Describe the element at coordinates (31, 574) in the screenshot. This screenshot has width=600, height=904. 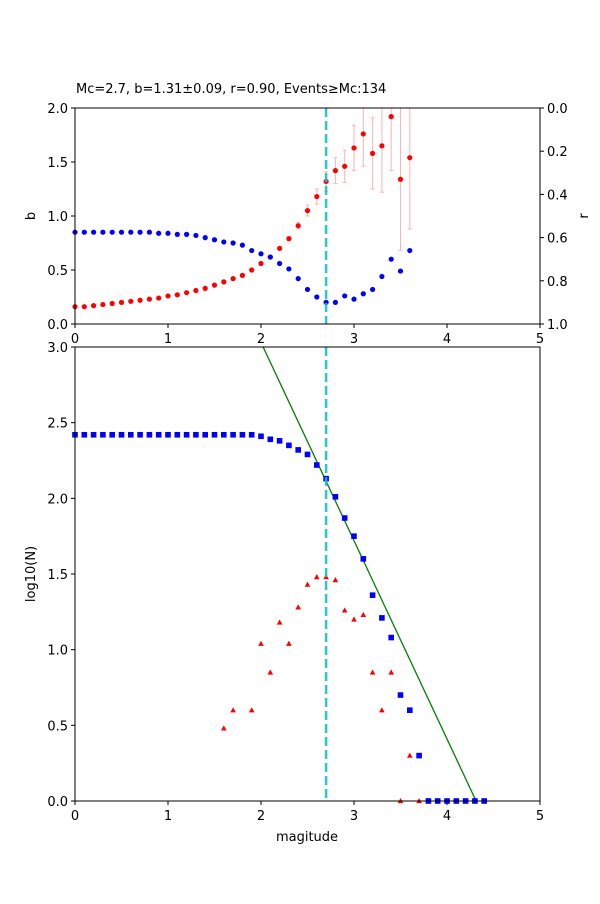
I see `bottom-y-label: log10(N)` at that location.